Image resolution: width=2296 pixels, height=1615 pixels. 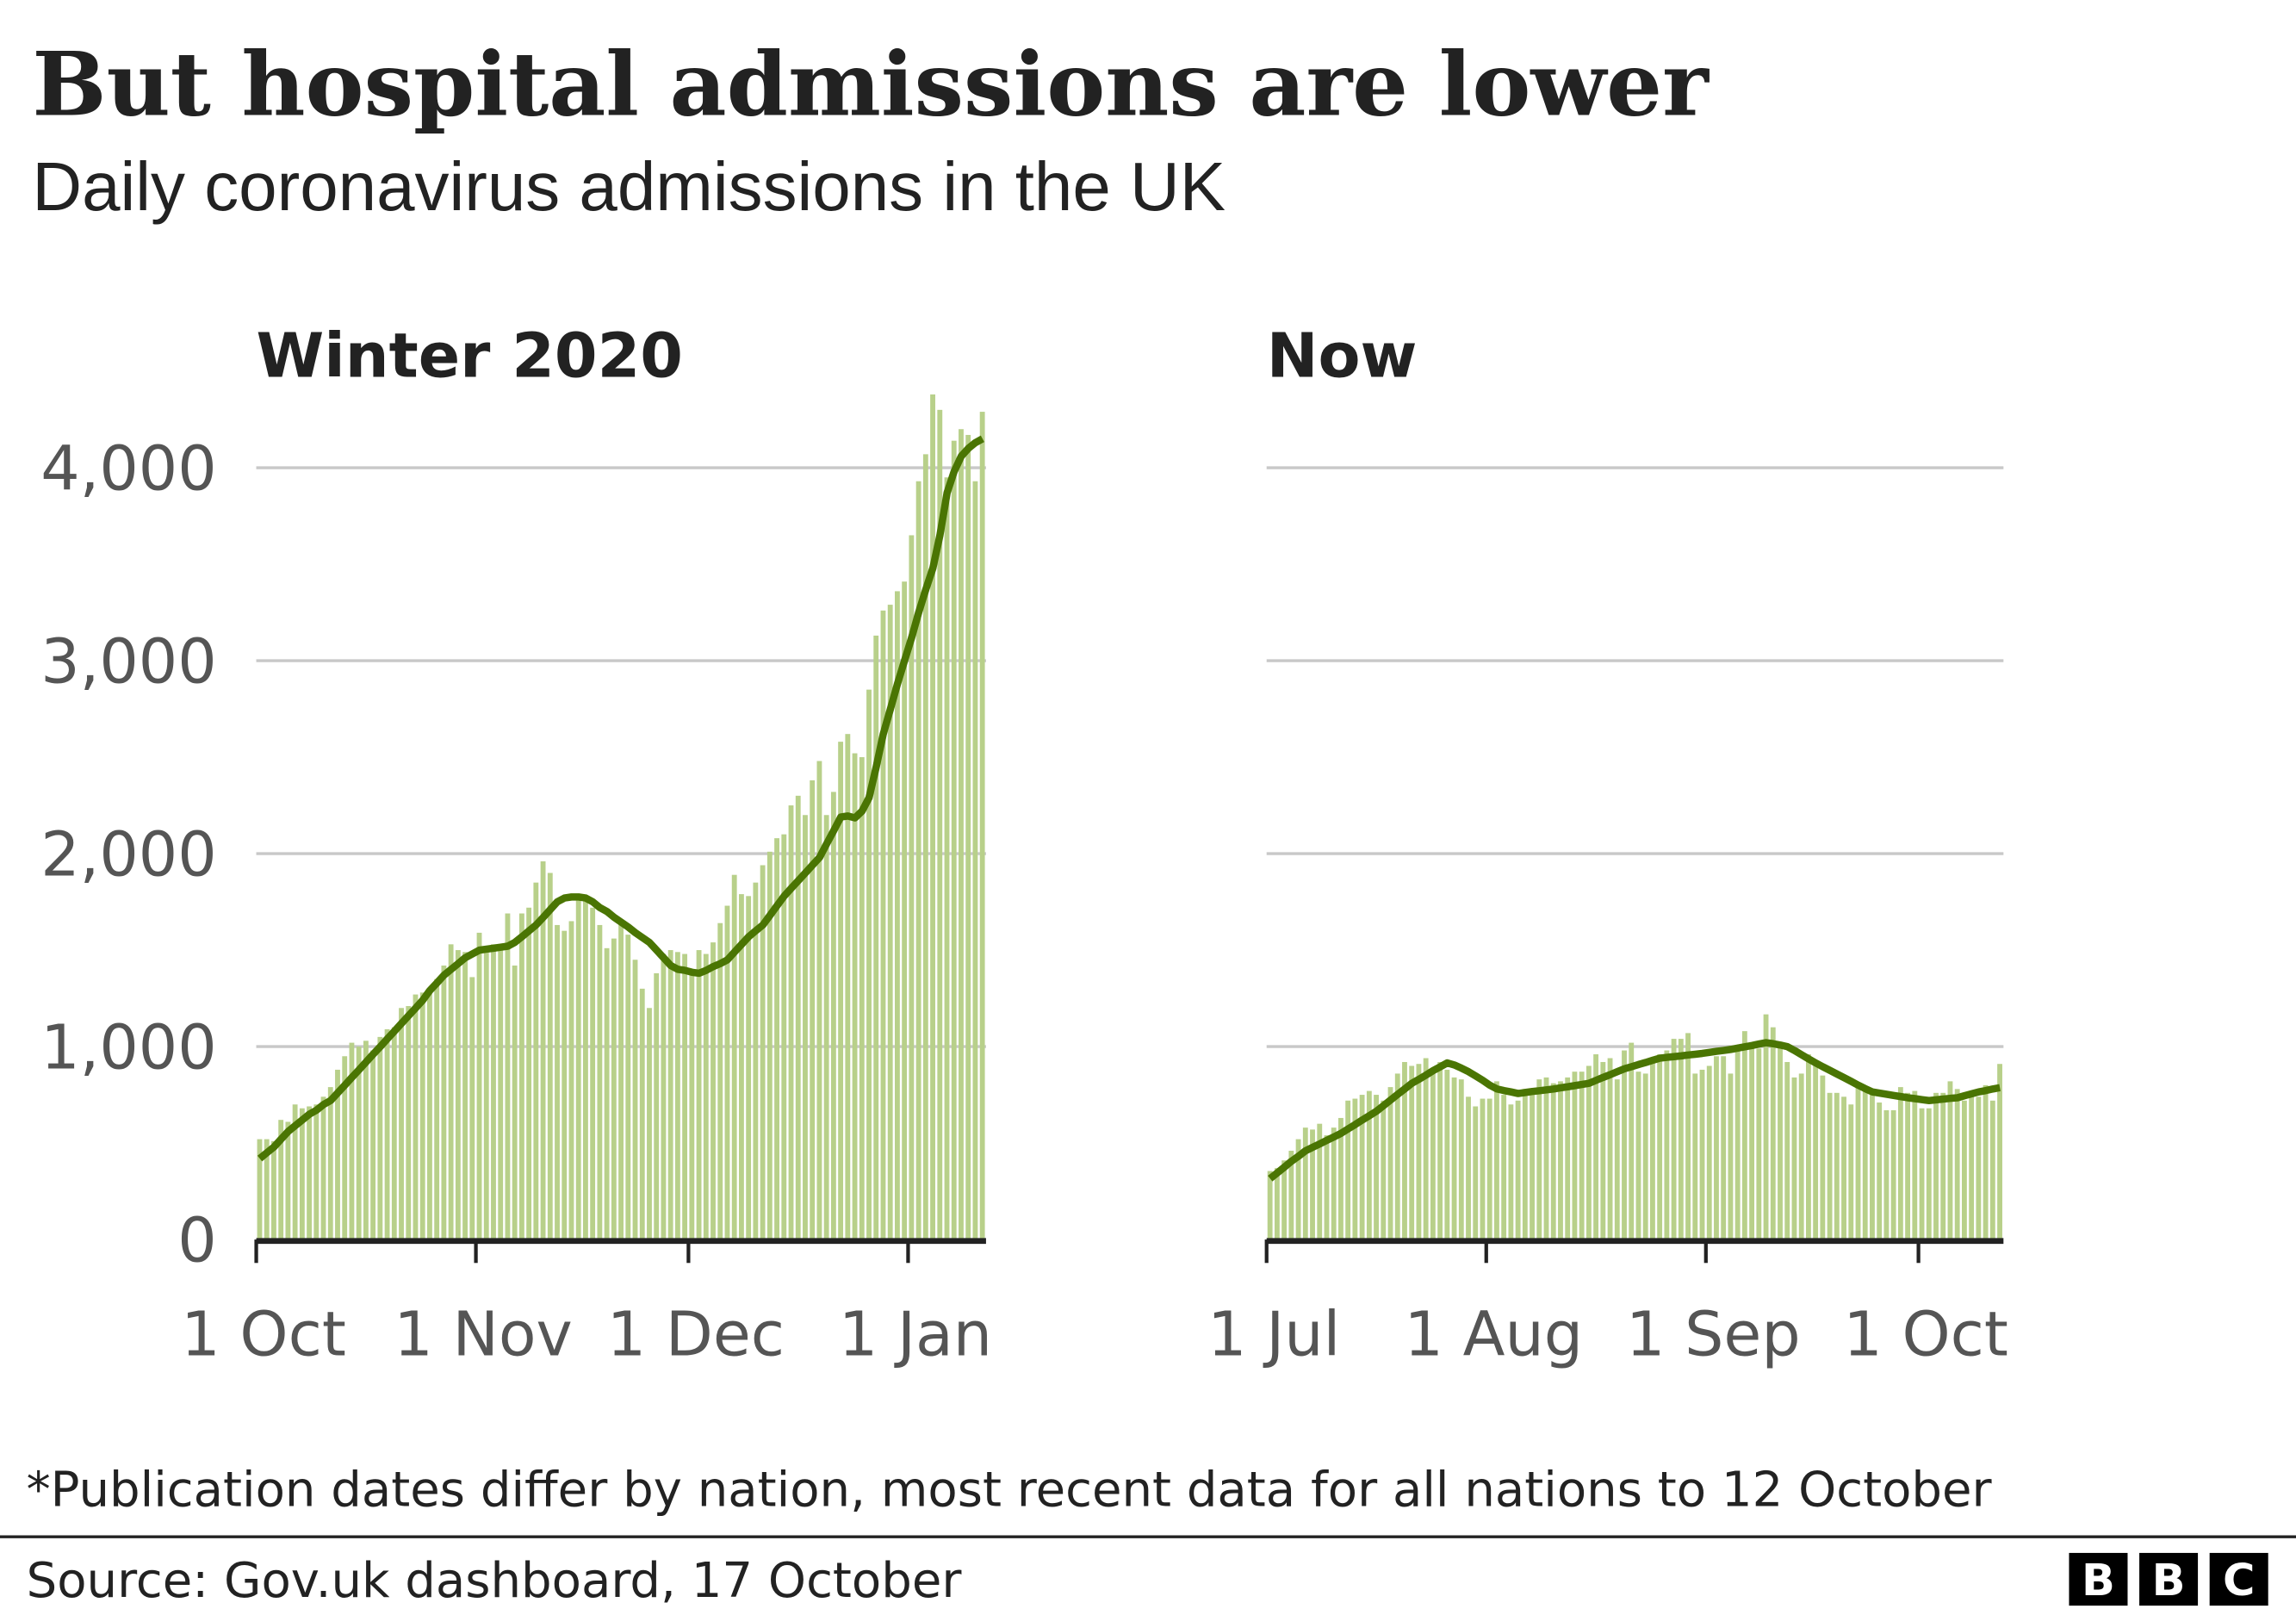 I want to click on x-tick-label: 1 Aug, so click(x=1493, y=1334).